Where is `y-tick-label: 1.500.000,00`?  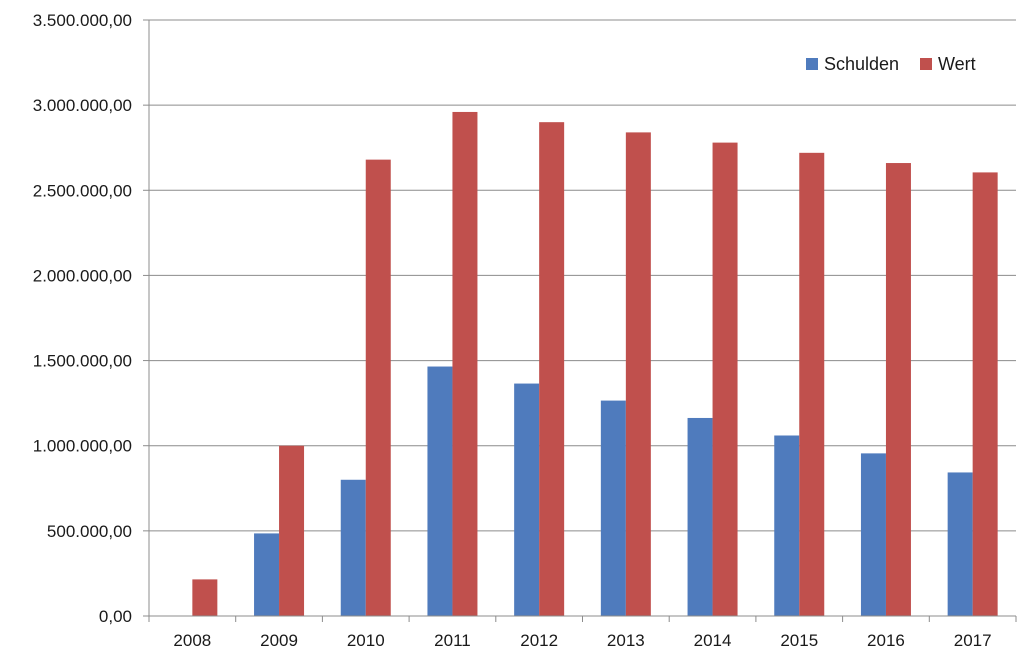 y-tick-label: 1.500.000,00 is located at coordinates (82, 361).